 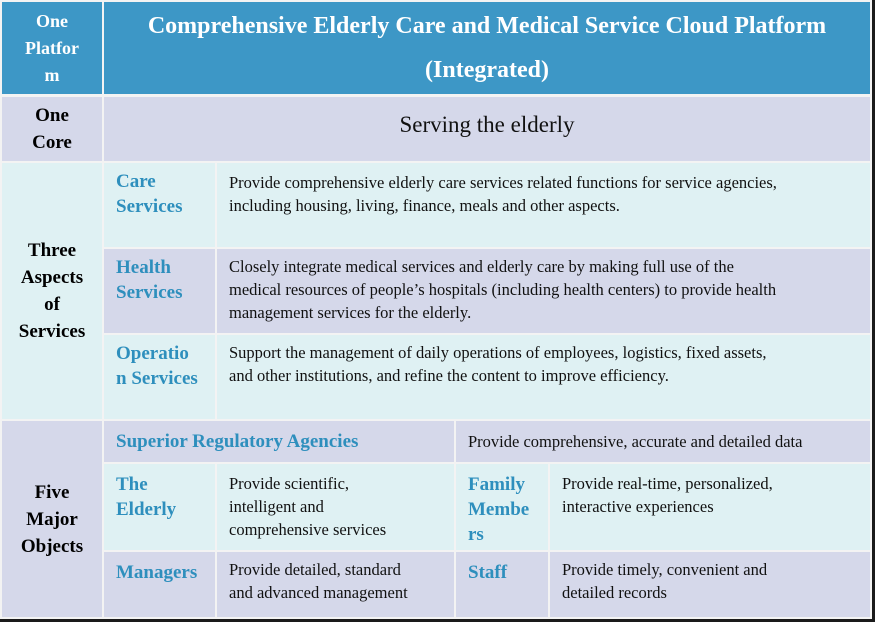 What do you see at coordinates (143, 267) in the screenshot?
I see `health-services-name-line: Health` at bounding box center [143, 267].